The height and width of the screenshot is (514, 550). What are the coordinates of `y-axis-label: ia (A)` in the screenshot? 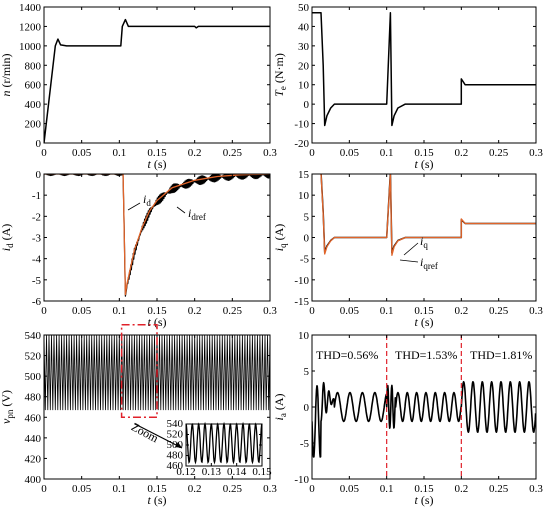 It's located at (280, 406).